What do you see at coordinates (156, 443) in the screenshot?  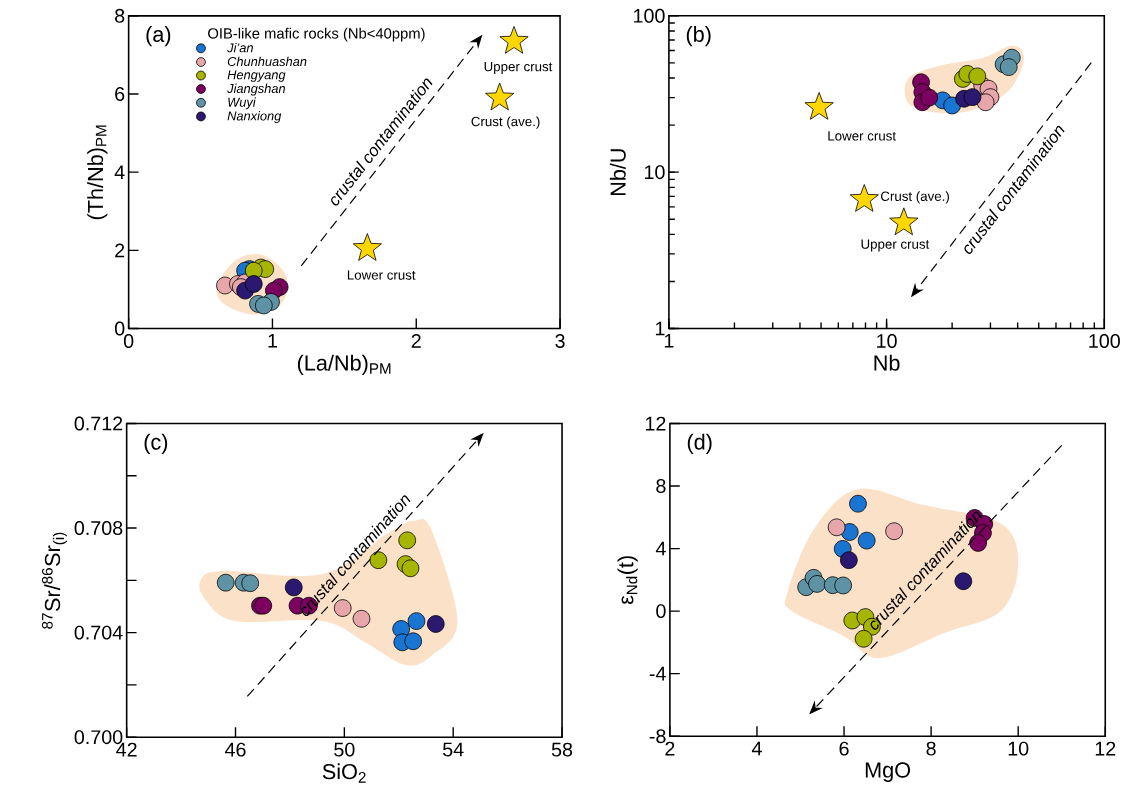 I see `annotation: (c)` at bounding box center [156, 443].